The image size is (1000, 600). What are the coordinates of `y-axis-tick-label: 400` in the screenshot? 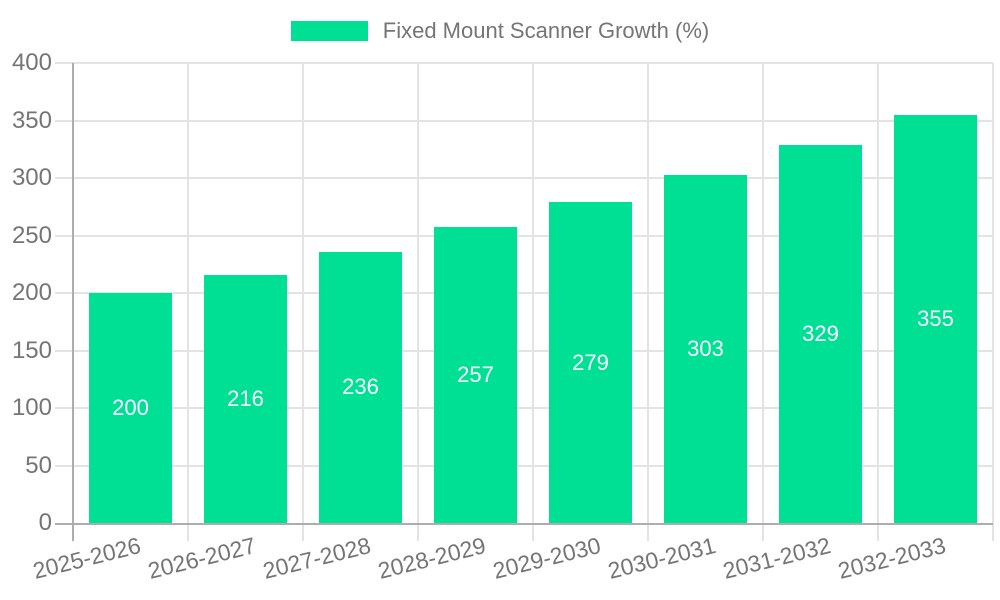 It's located at (31, 62).